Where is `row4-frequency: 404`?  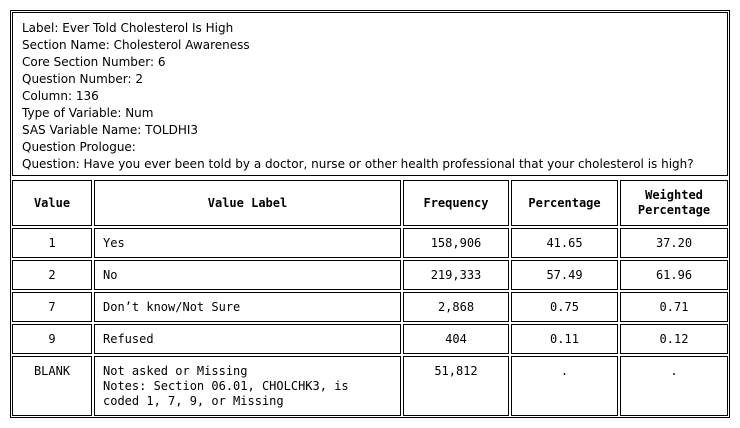
row4-frequency: 404 is located at coordinates (456, 339).